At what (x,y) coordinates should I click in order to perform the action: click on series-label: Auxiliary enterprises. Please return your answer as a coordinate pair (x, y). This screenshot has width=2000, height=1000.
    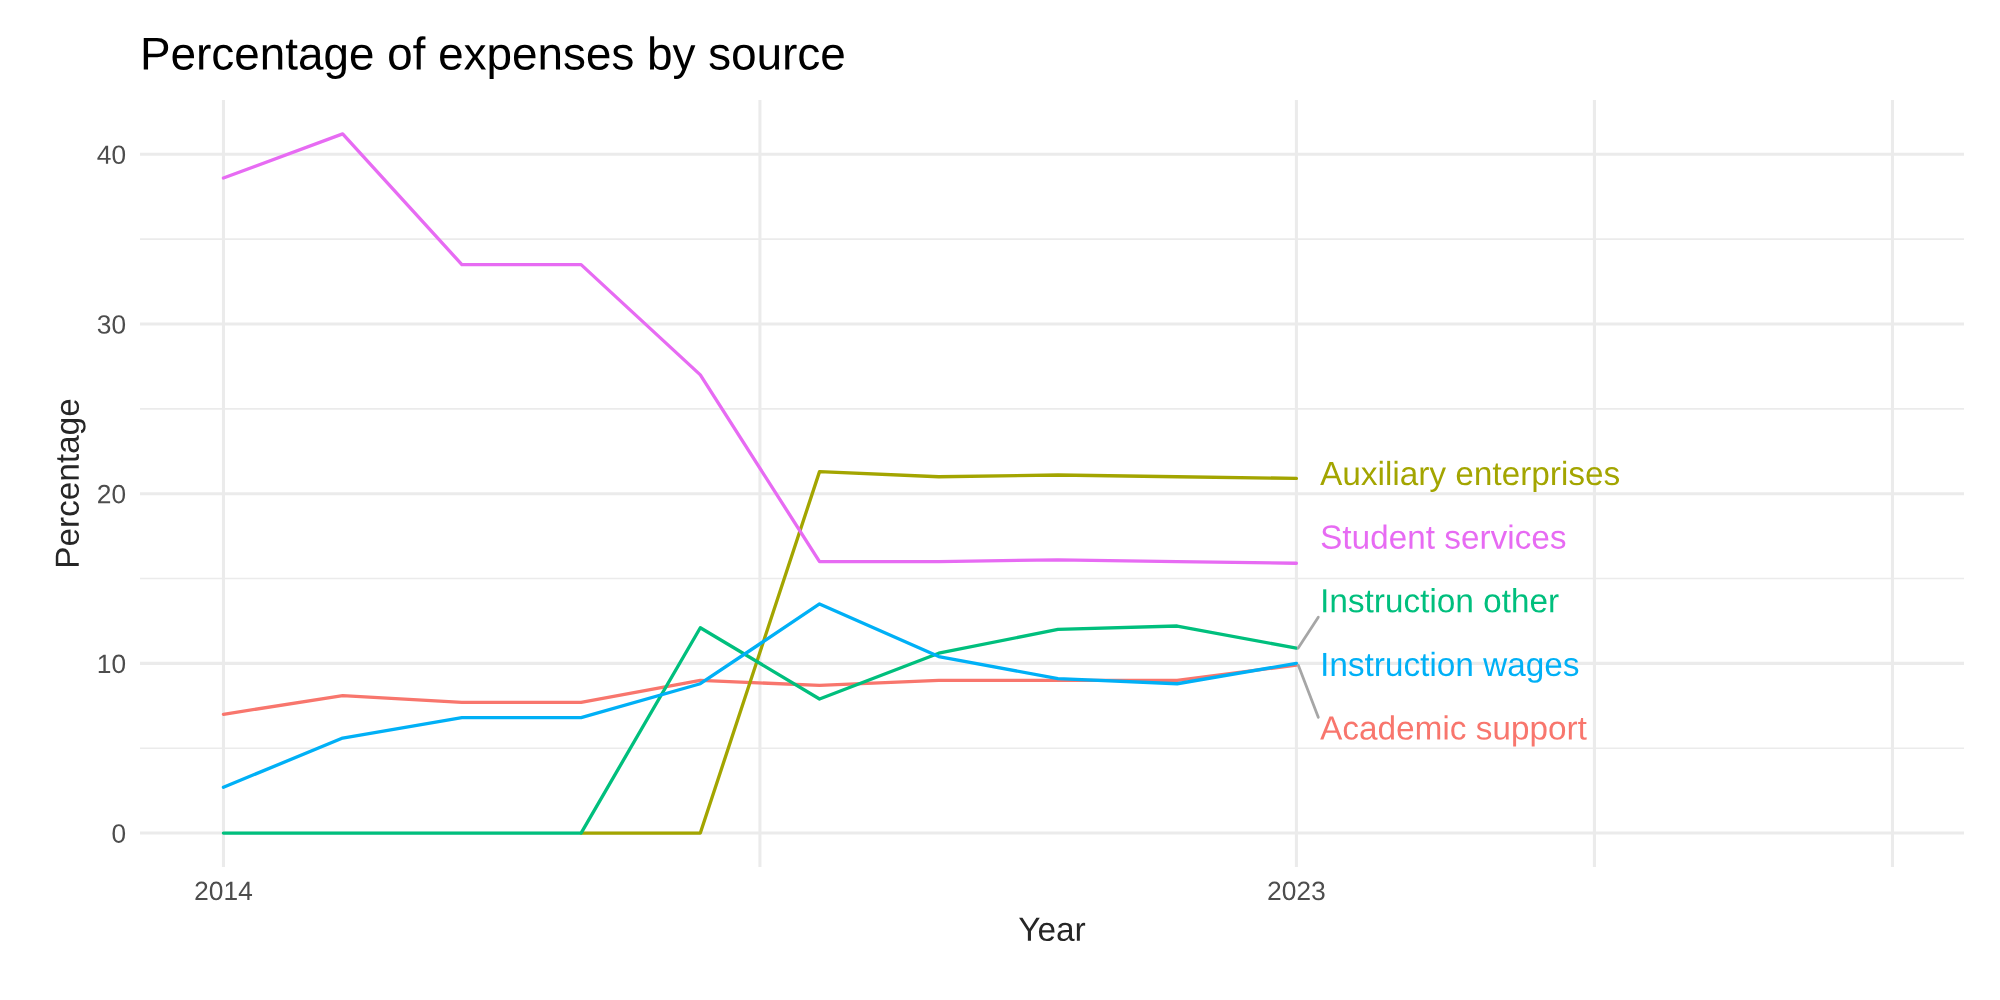
    Looking at the image, I should click on (1470, 476).